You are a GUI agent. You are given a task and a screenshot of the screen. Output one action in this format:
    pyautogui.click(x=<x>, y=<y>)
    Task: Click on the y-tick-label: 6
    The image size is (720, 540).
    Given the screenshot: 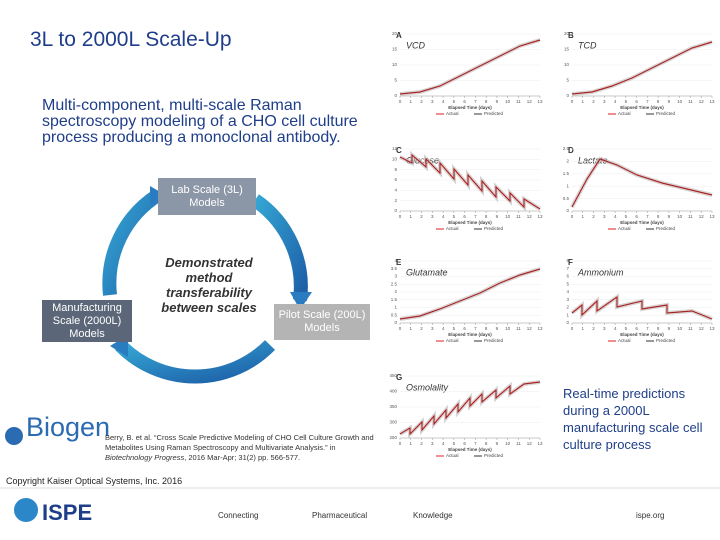 What is the action you would take?
    pyautogui.click(x=395, y=179)
    